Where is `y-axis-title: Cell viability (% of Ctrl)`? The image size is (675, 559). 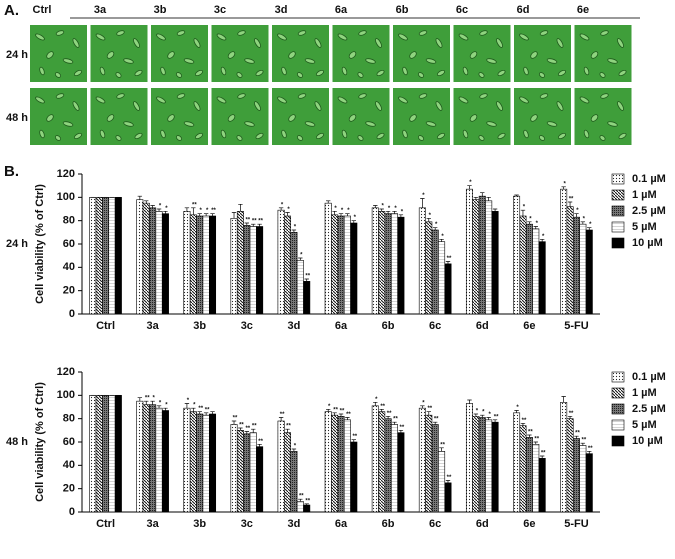 y-axis-title: Cell viability (% of Ctrl) is located at coordinates (40, 244).